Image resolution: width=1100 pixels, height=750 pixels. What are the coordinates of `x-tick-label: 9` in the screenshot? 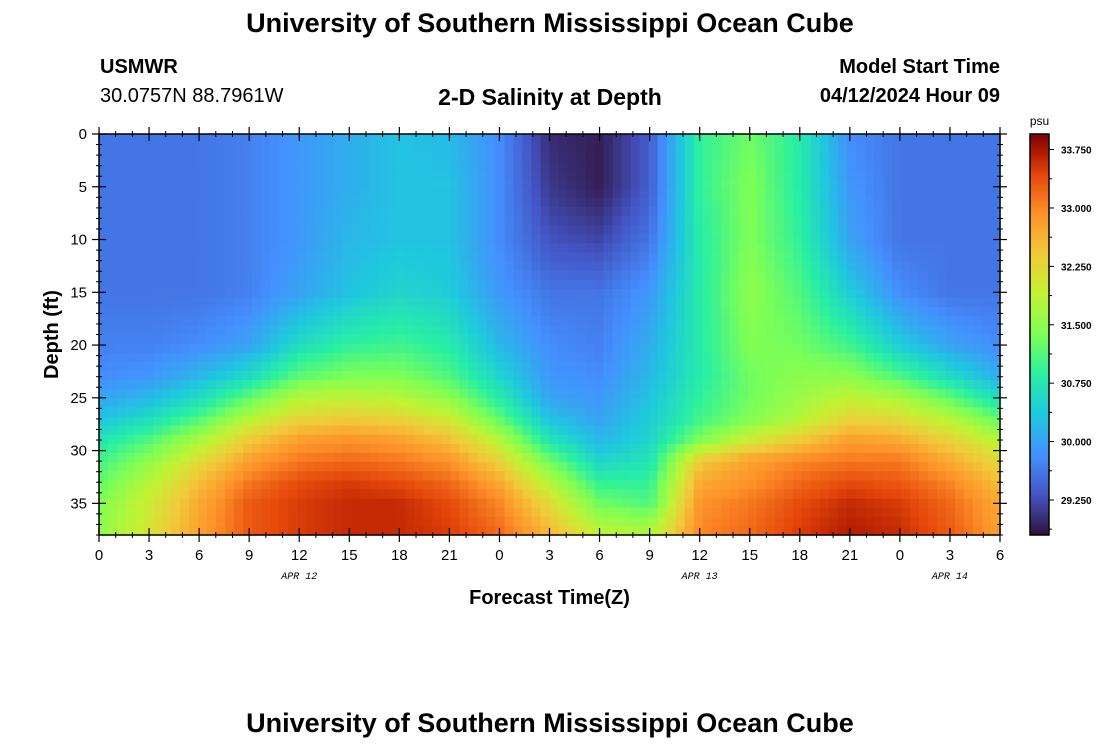 It's located at (249, 555).